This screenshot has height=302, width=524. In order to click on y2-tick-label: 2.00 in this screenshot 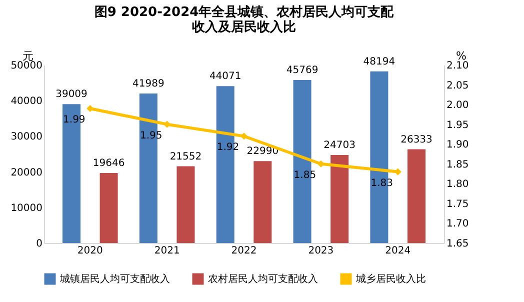, I will do `click(457, 106)`.